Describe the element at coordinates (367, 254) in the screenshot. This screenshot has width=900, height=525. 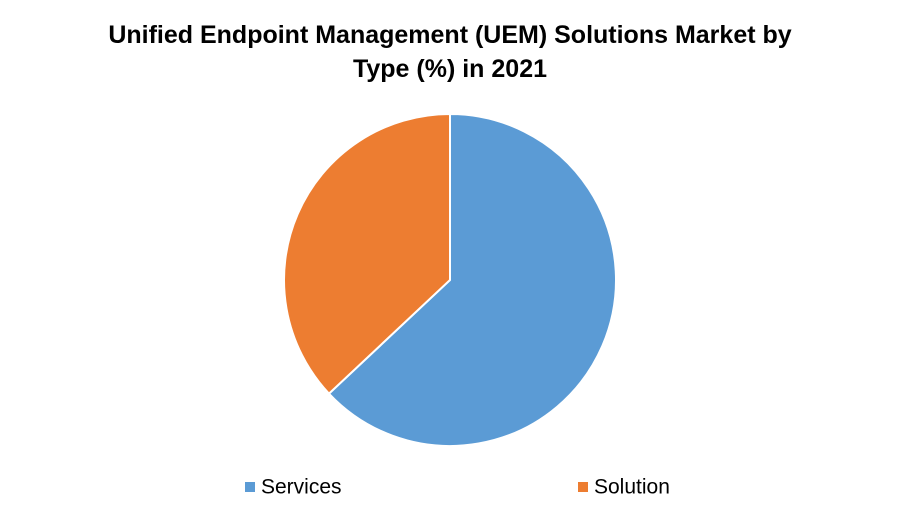
I see `pie-slice` at that location.